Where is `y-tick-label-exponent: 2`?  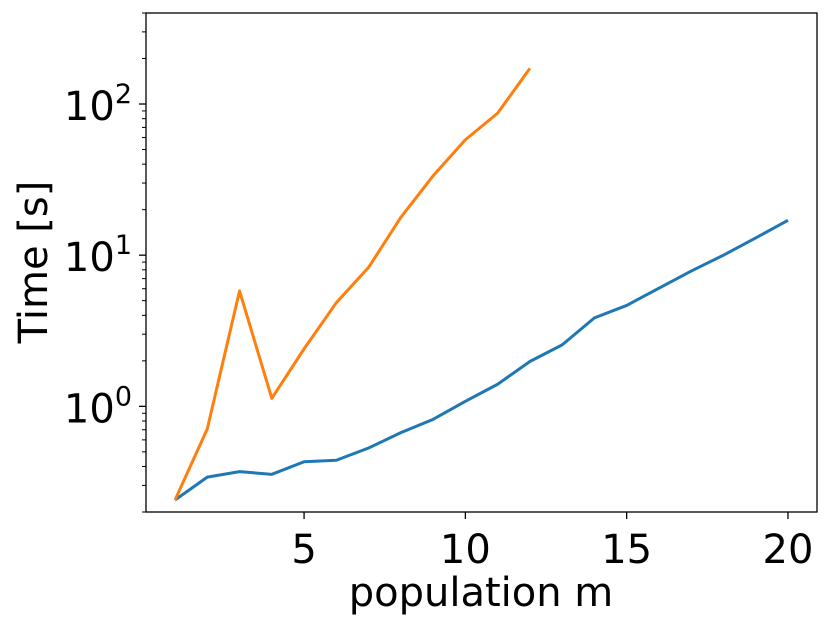 y-tick-label-exponent: 2 is located at coordinates (123, 94).